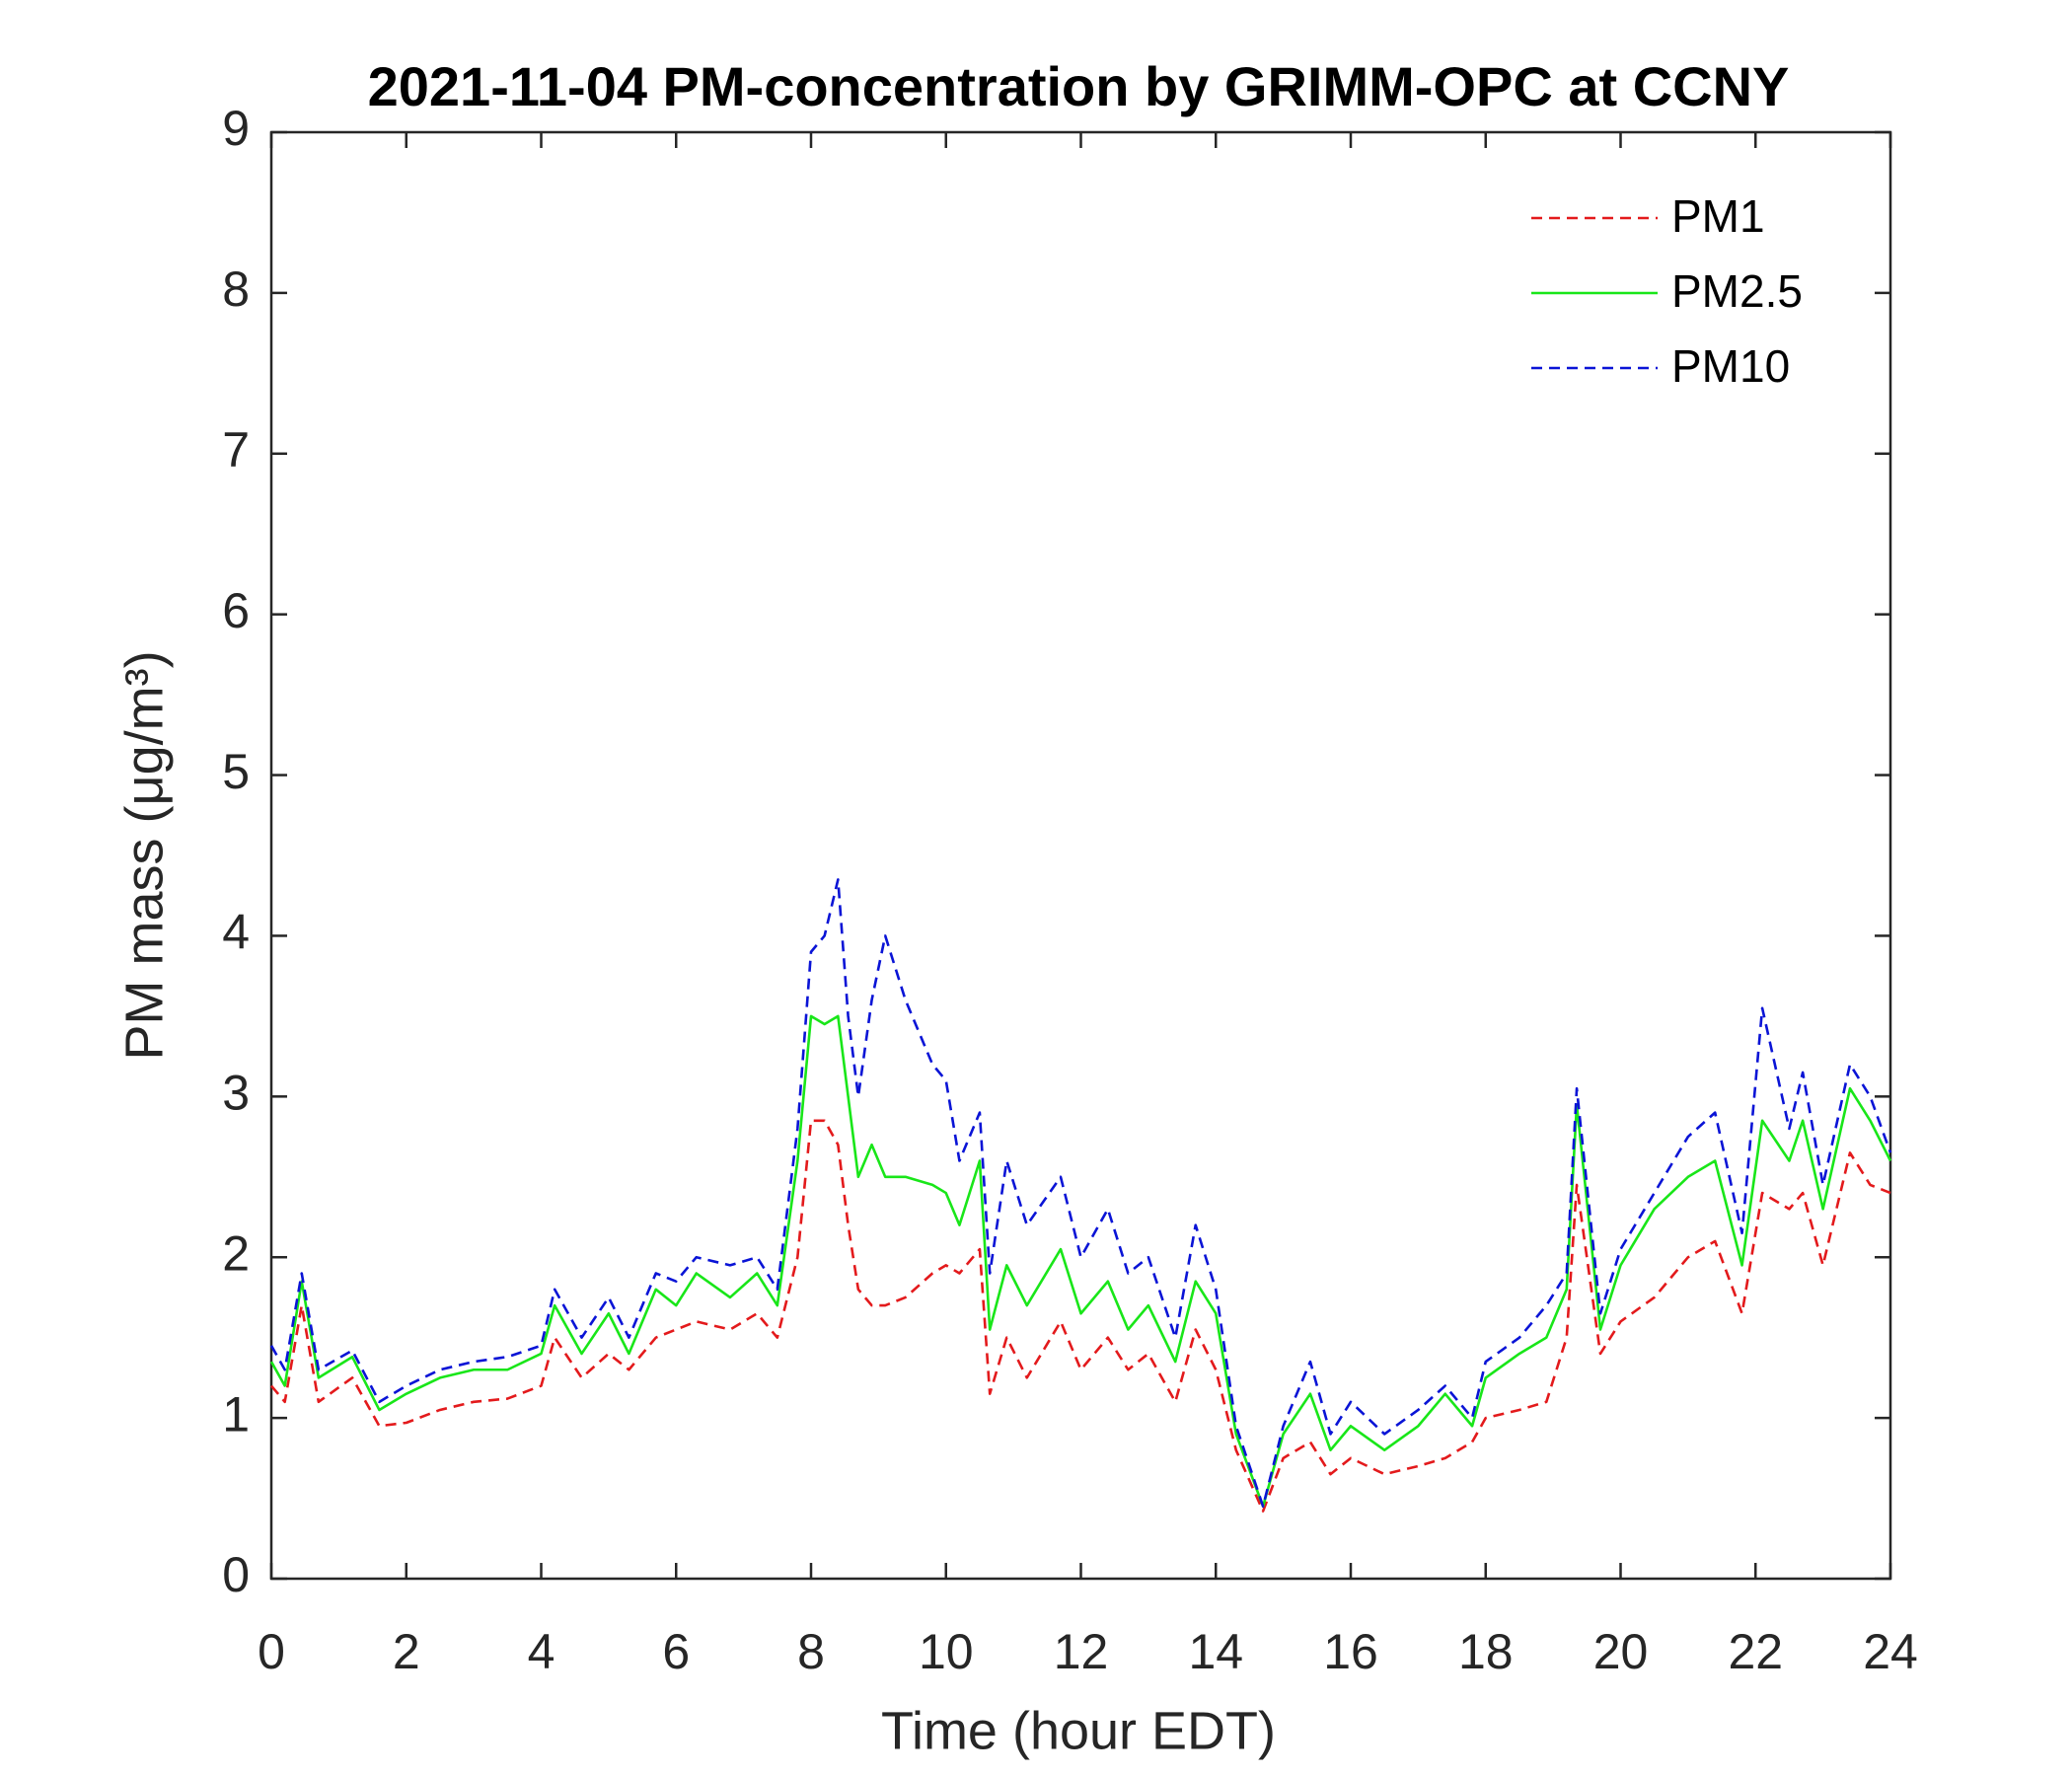  I want to click on x-axis-label: Time (hour EDT), so click(1078, 1731).